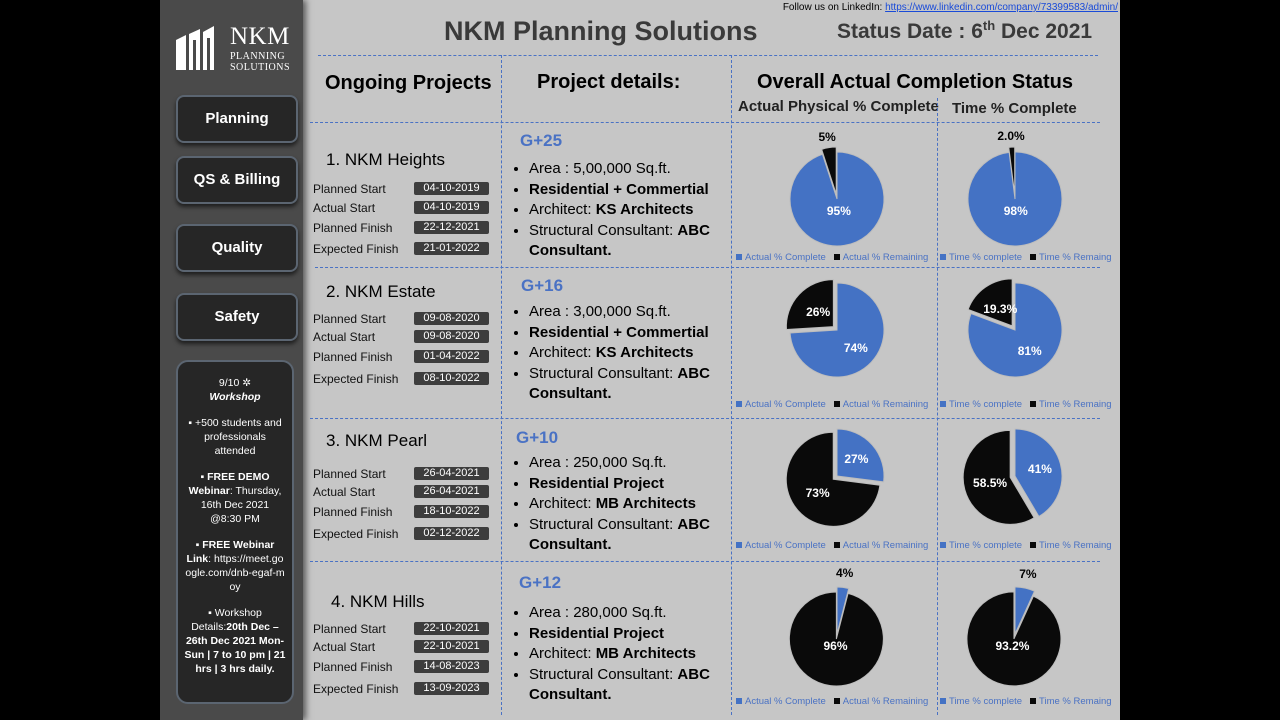  What do you see at coordinates (1044, 31) in the screenshot?
I see `status-date-suffix: Dec 2021` at bounding box center [1044, 31].